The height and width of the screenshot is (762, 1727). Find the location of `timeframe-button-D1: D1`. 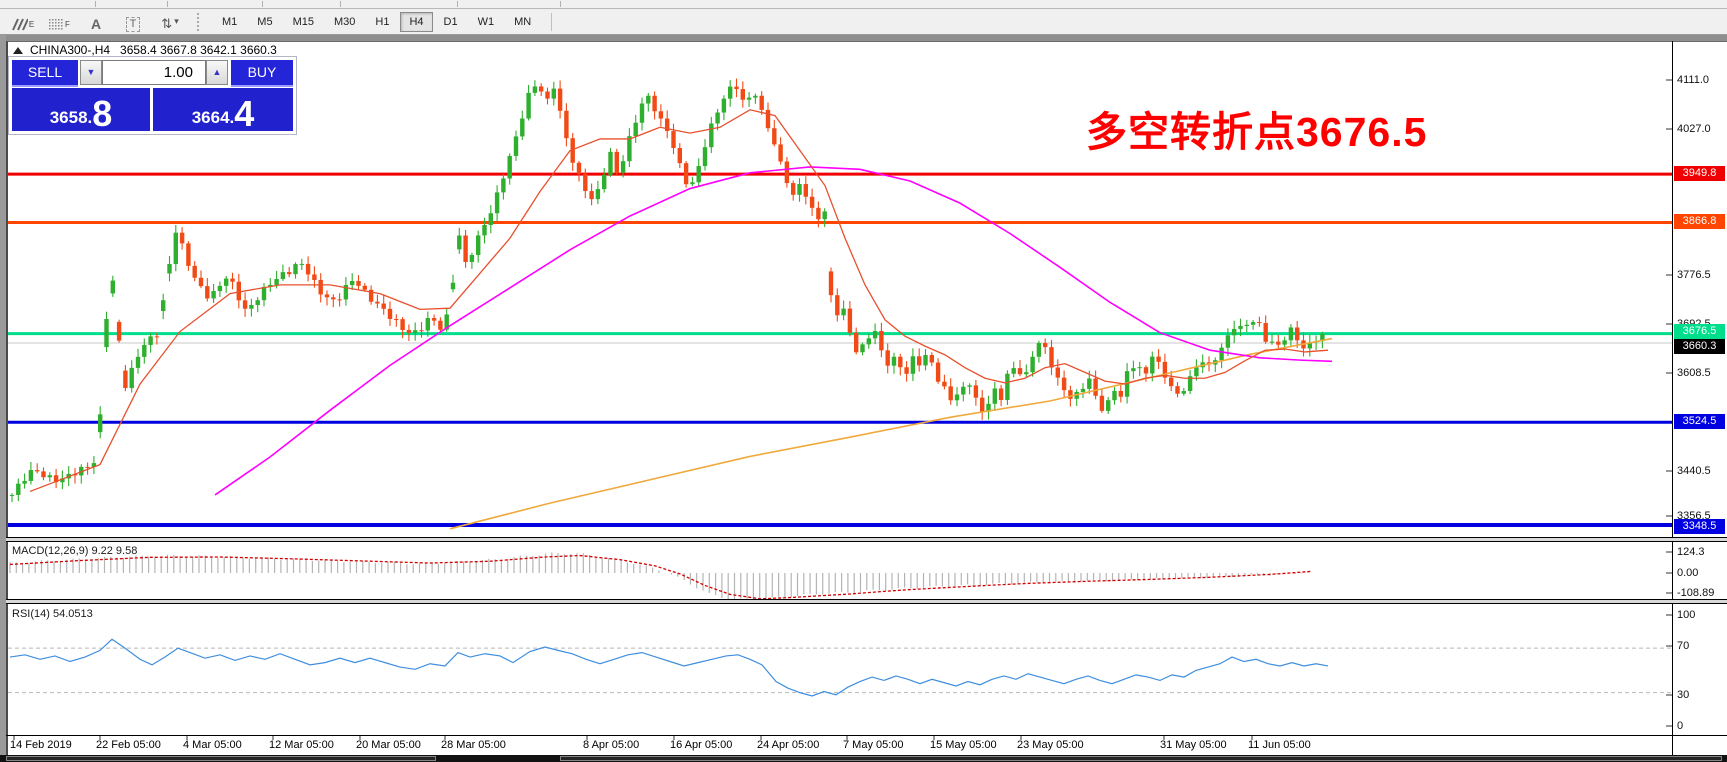

timeframe-button-D1: D1 is located at coordinates (450, 21).